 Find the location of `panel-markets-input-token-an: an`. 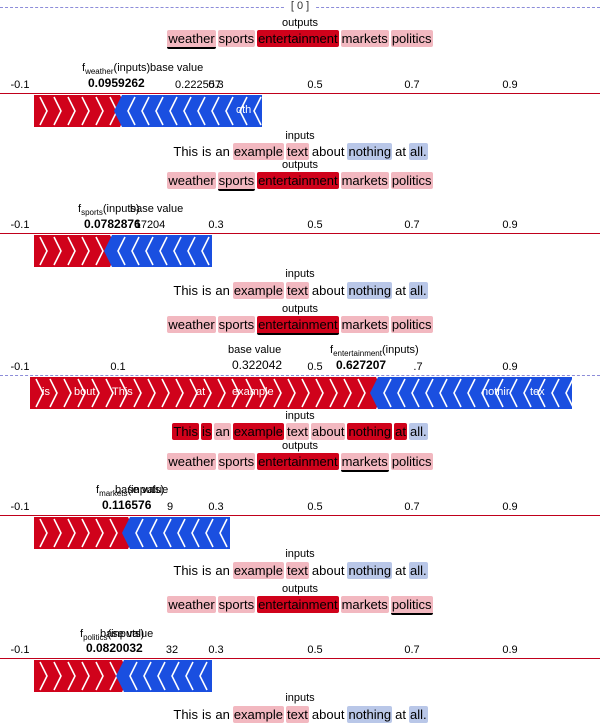

panel-markets-input-token-an: an is located at coordinates (222, 570).